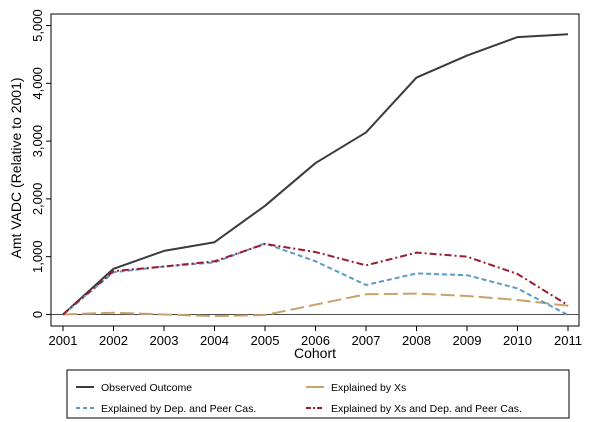 The height and width of the screenshot is (422, 593). What do you see at coordinates (214, 340) in the screenshot?
I see `x-tick-label: 2004` at bounding box center [214, 340].